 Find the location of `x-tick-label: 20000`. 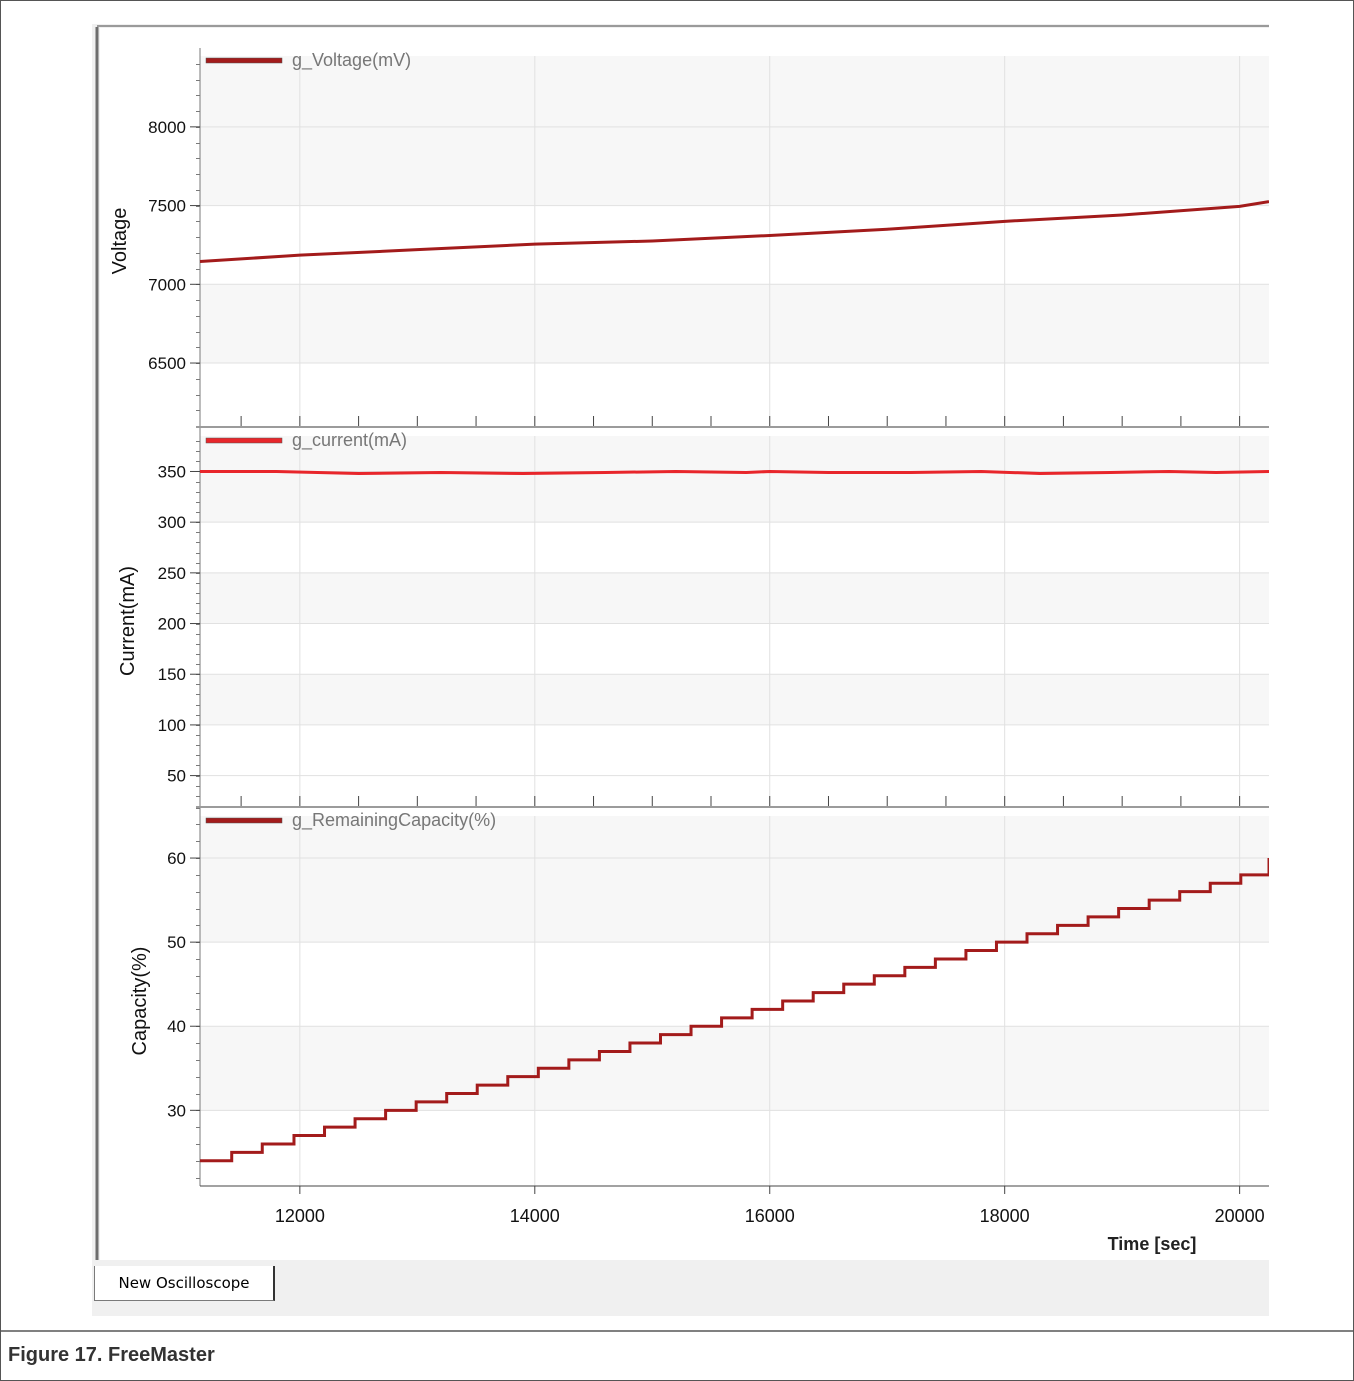

x-tick-label: 20000 is located at coordinates (1240, 1216).